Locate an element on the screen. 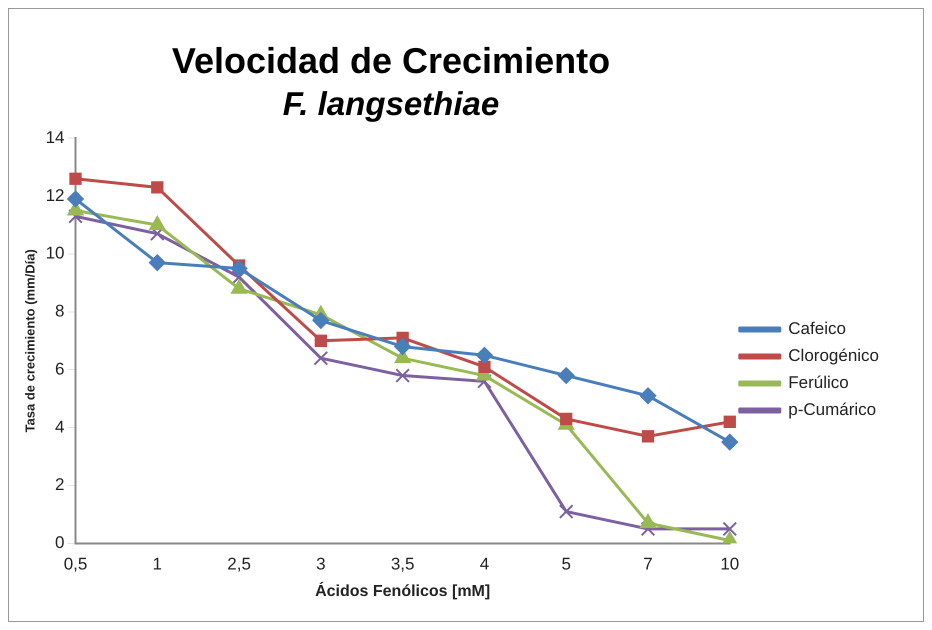 The height and width of the screenshot is (630, 932). x-tick-label: 5 is located at coordinates (566, 564).